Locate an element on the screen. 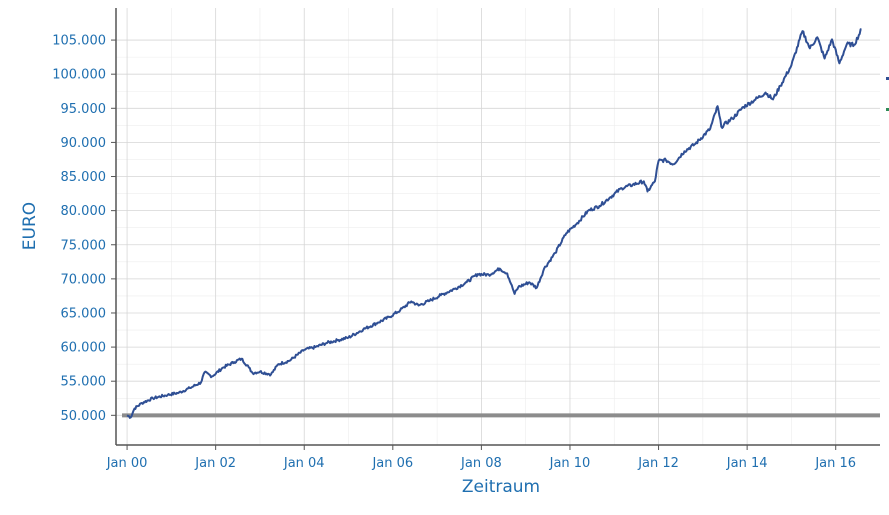 This screenshot has height=515, width=889. y-tick-label: 95.000 is located at coordinates (84, 109).